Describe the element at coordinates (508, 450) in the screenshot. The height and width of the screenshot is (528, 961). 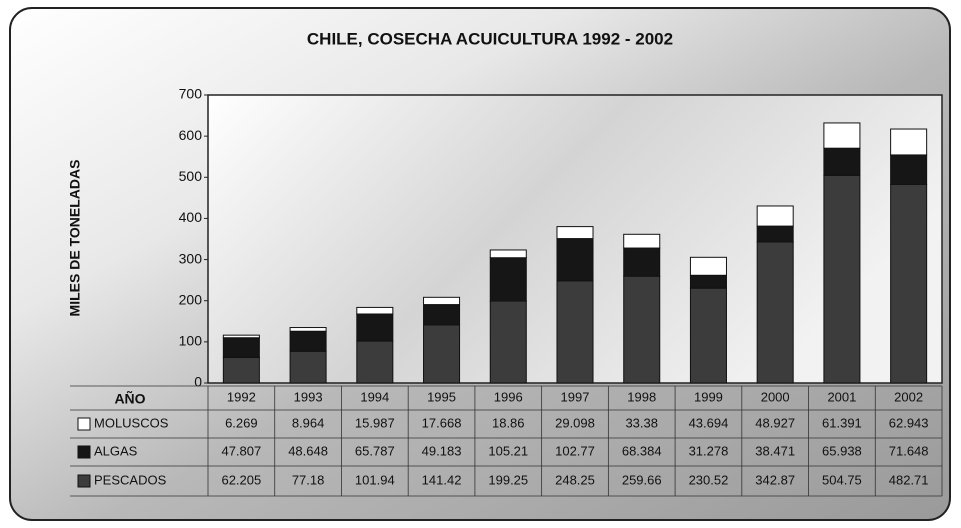
I see `table-cell: 105.21` at that location.